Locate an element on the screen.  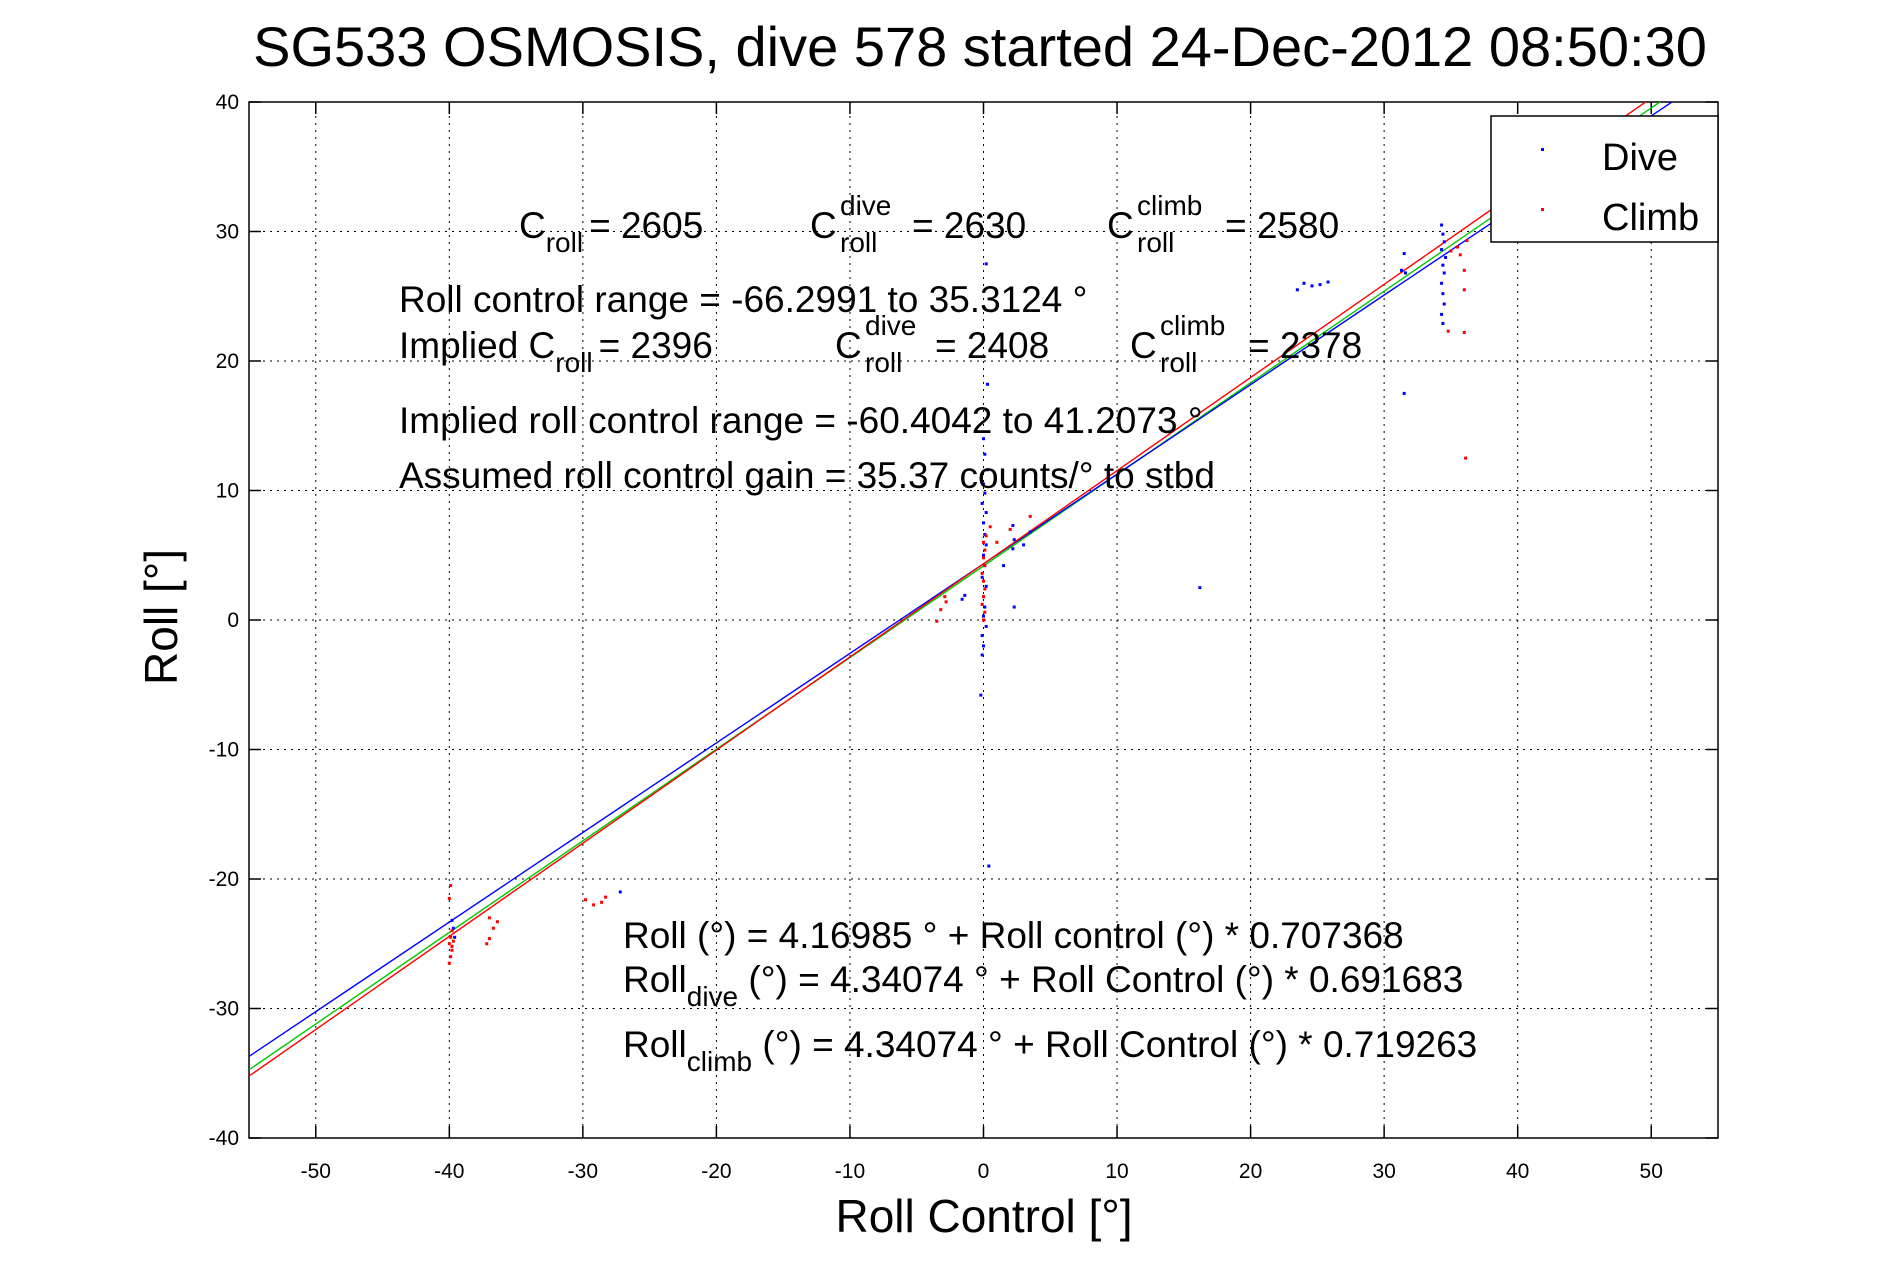
x-tick-label: -50 is located at coordinates (316, 1171).